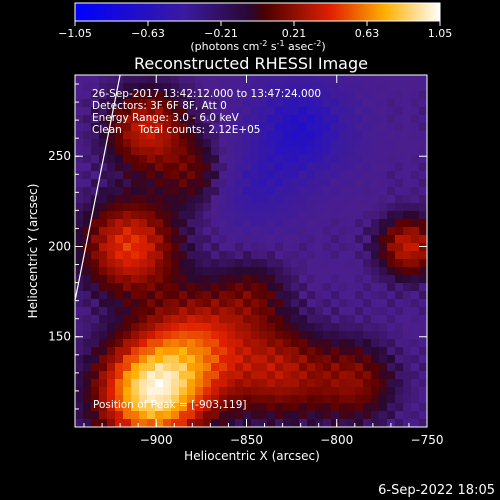  What do you see at coordinates (176, 130) in the screenshot?
I see `annotation-clean: Clean Total counts: 2.12E+05` at bounding box center [176, 130].